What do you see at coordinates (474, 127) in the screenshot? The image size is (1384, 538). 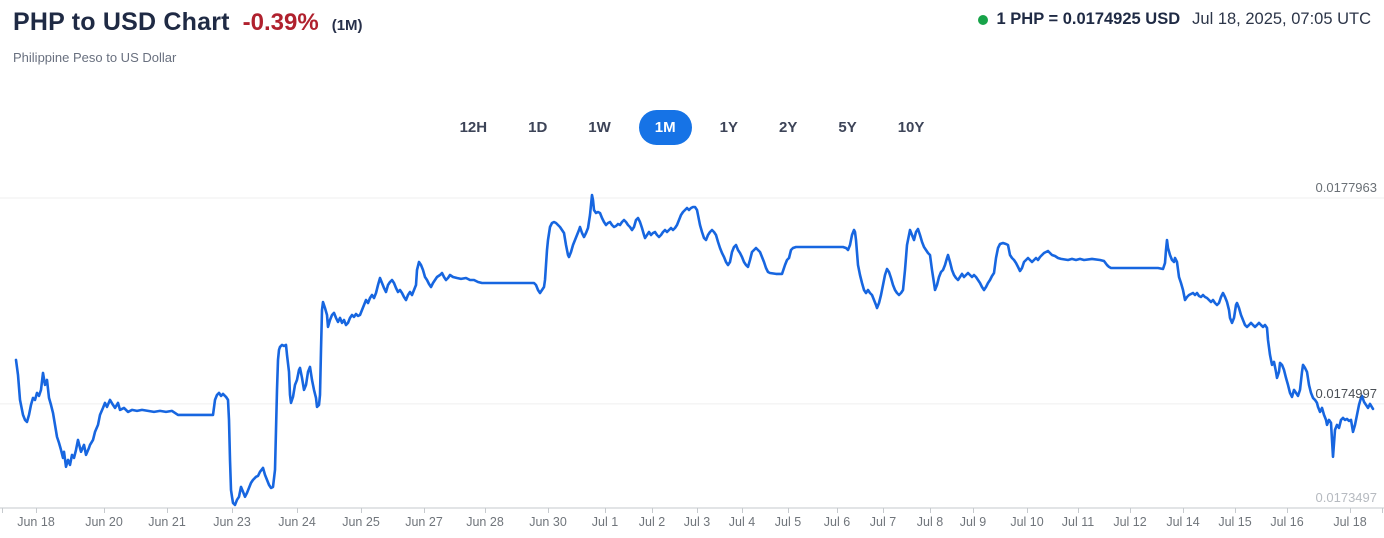 I see `range-tab-12h: 12H` at bounding box center [474, 127].